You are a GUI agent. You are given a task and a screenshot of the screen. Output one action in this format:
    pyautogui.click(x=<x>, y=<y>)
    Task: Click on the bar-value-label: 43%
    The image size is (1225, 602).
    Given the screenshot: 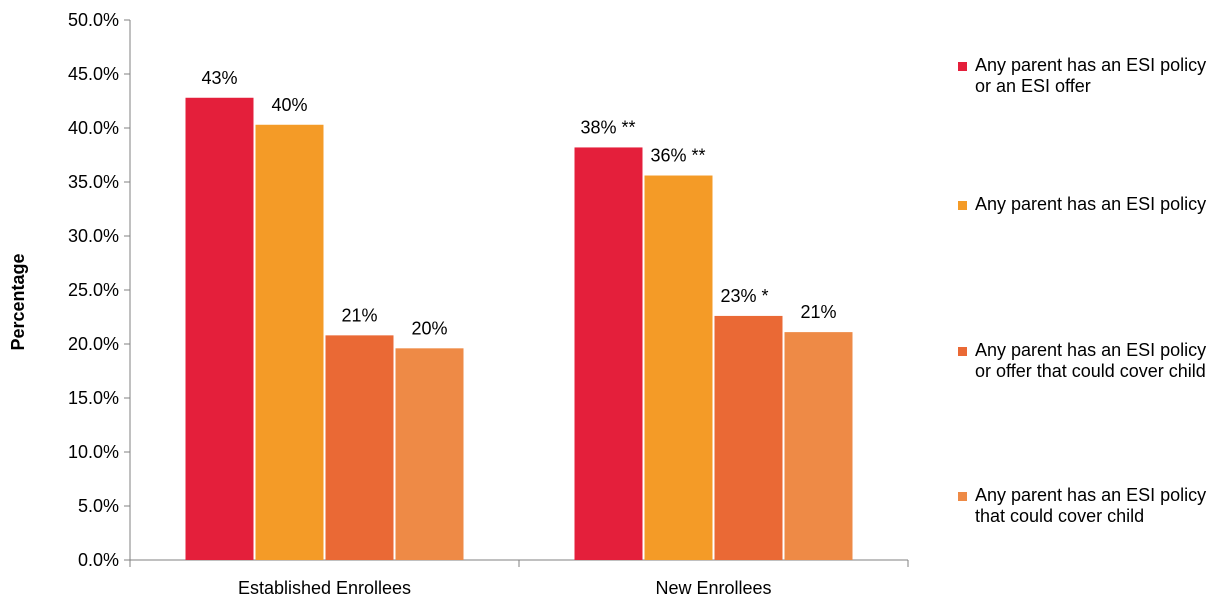 What is the action you would take?
    pyautogui.click(x=219, y=78)
    